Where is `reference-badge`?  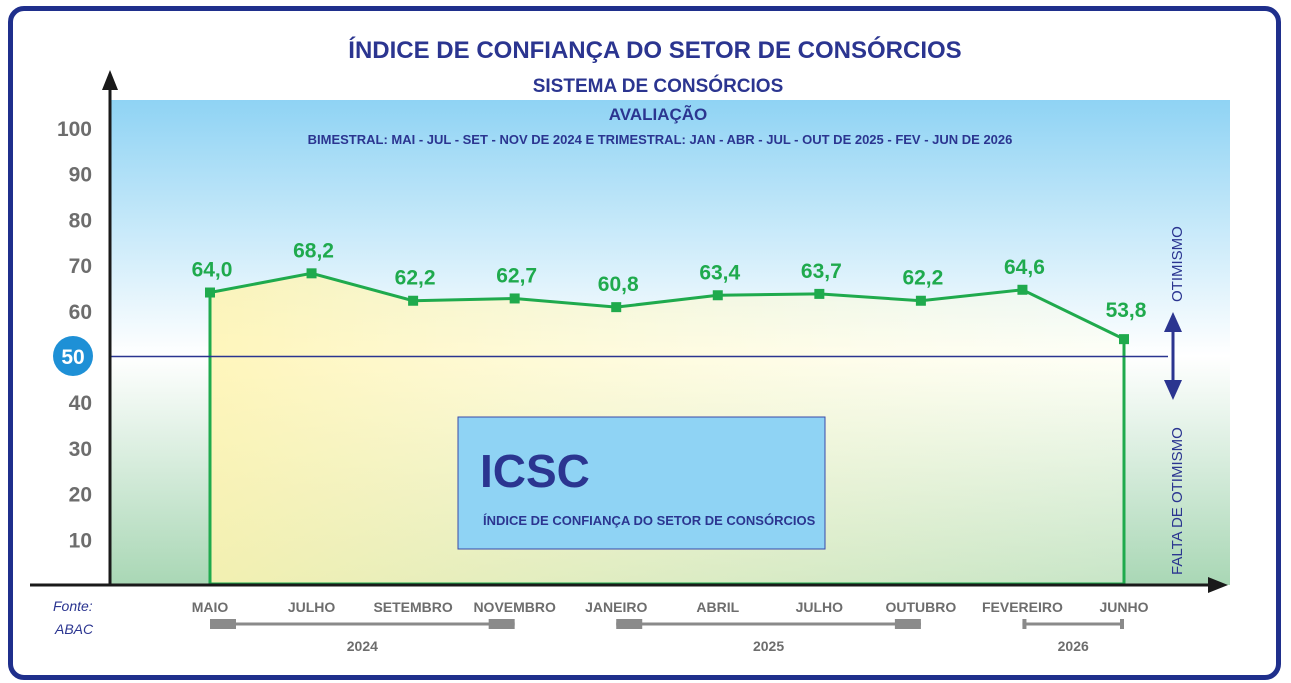 reference-badge is located at coordinates (73, 356).